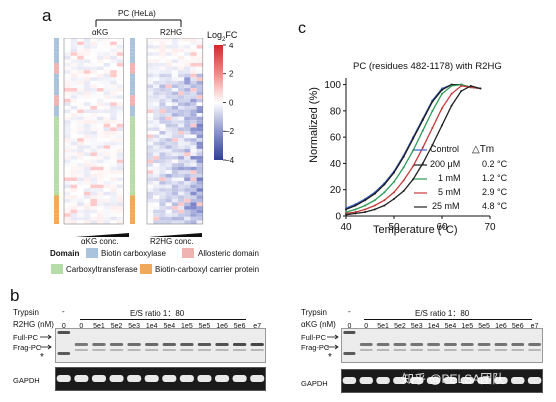 Image resolution: width=556 pixels, height=402 pixels. What do you see at coordinates (490, 227) in the screenshot?
I see `x-tick-label: 70` at bounding box center [490, 227].